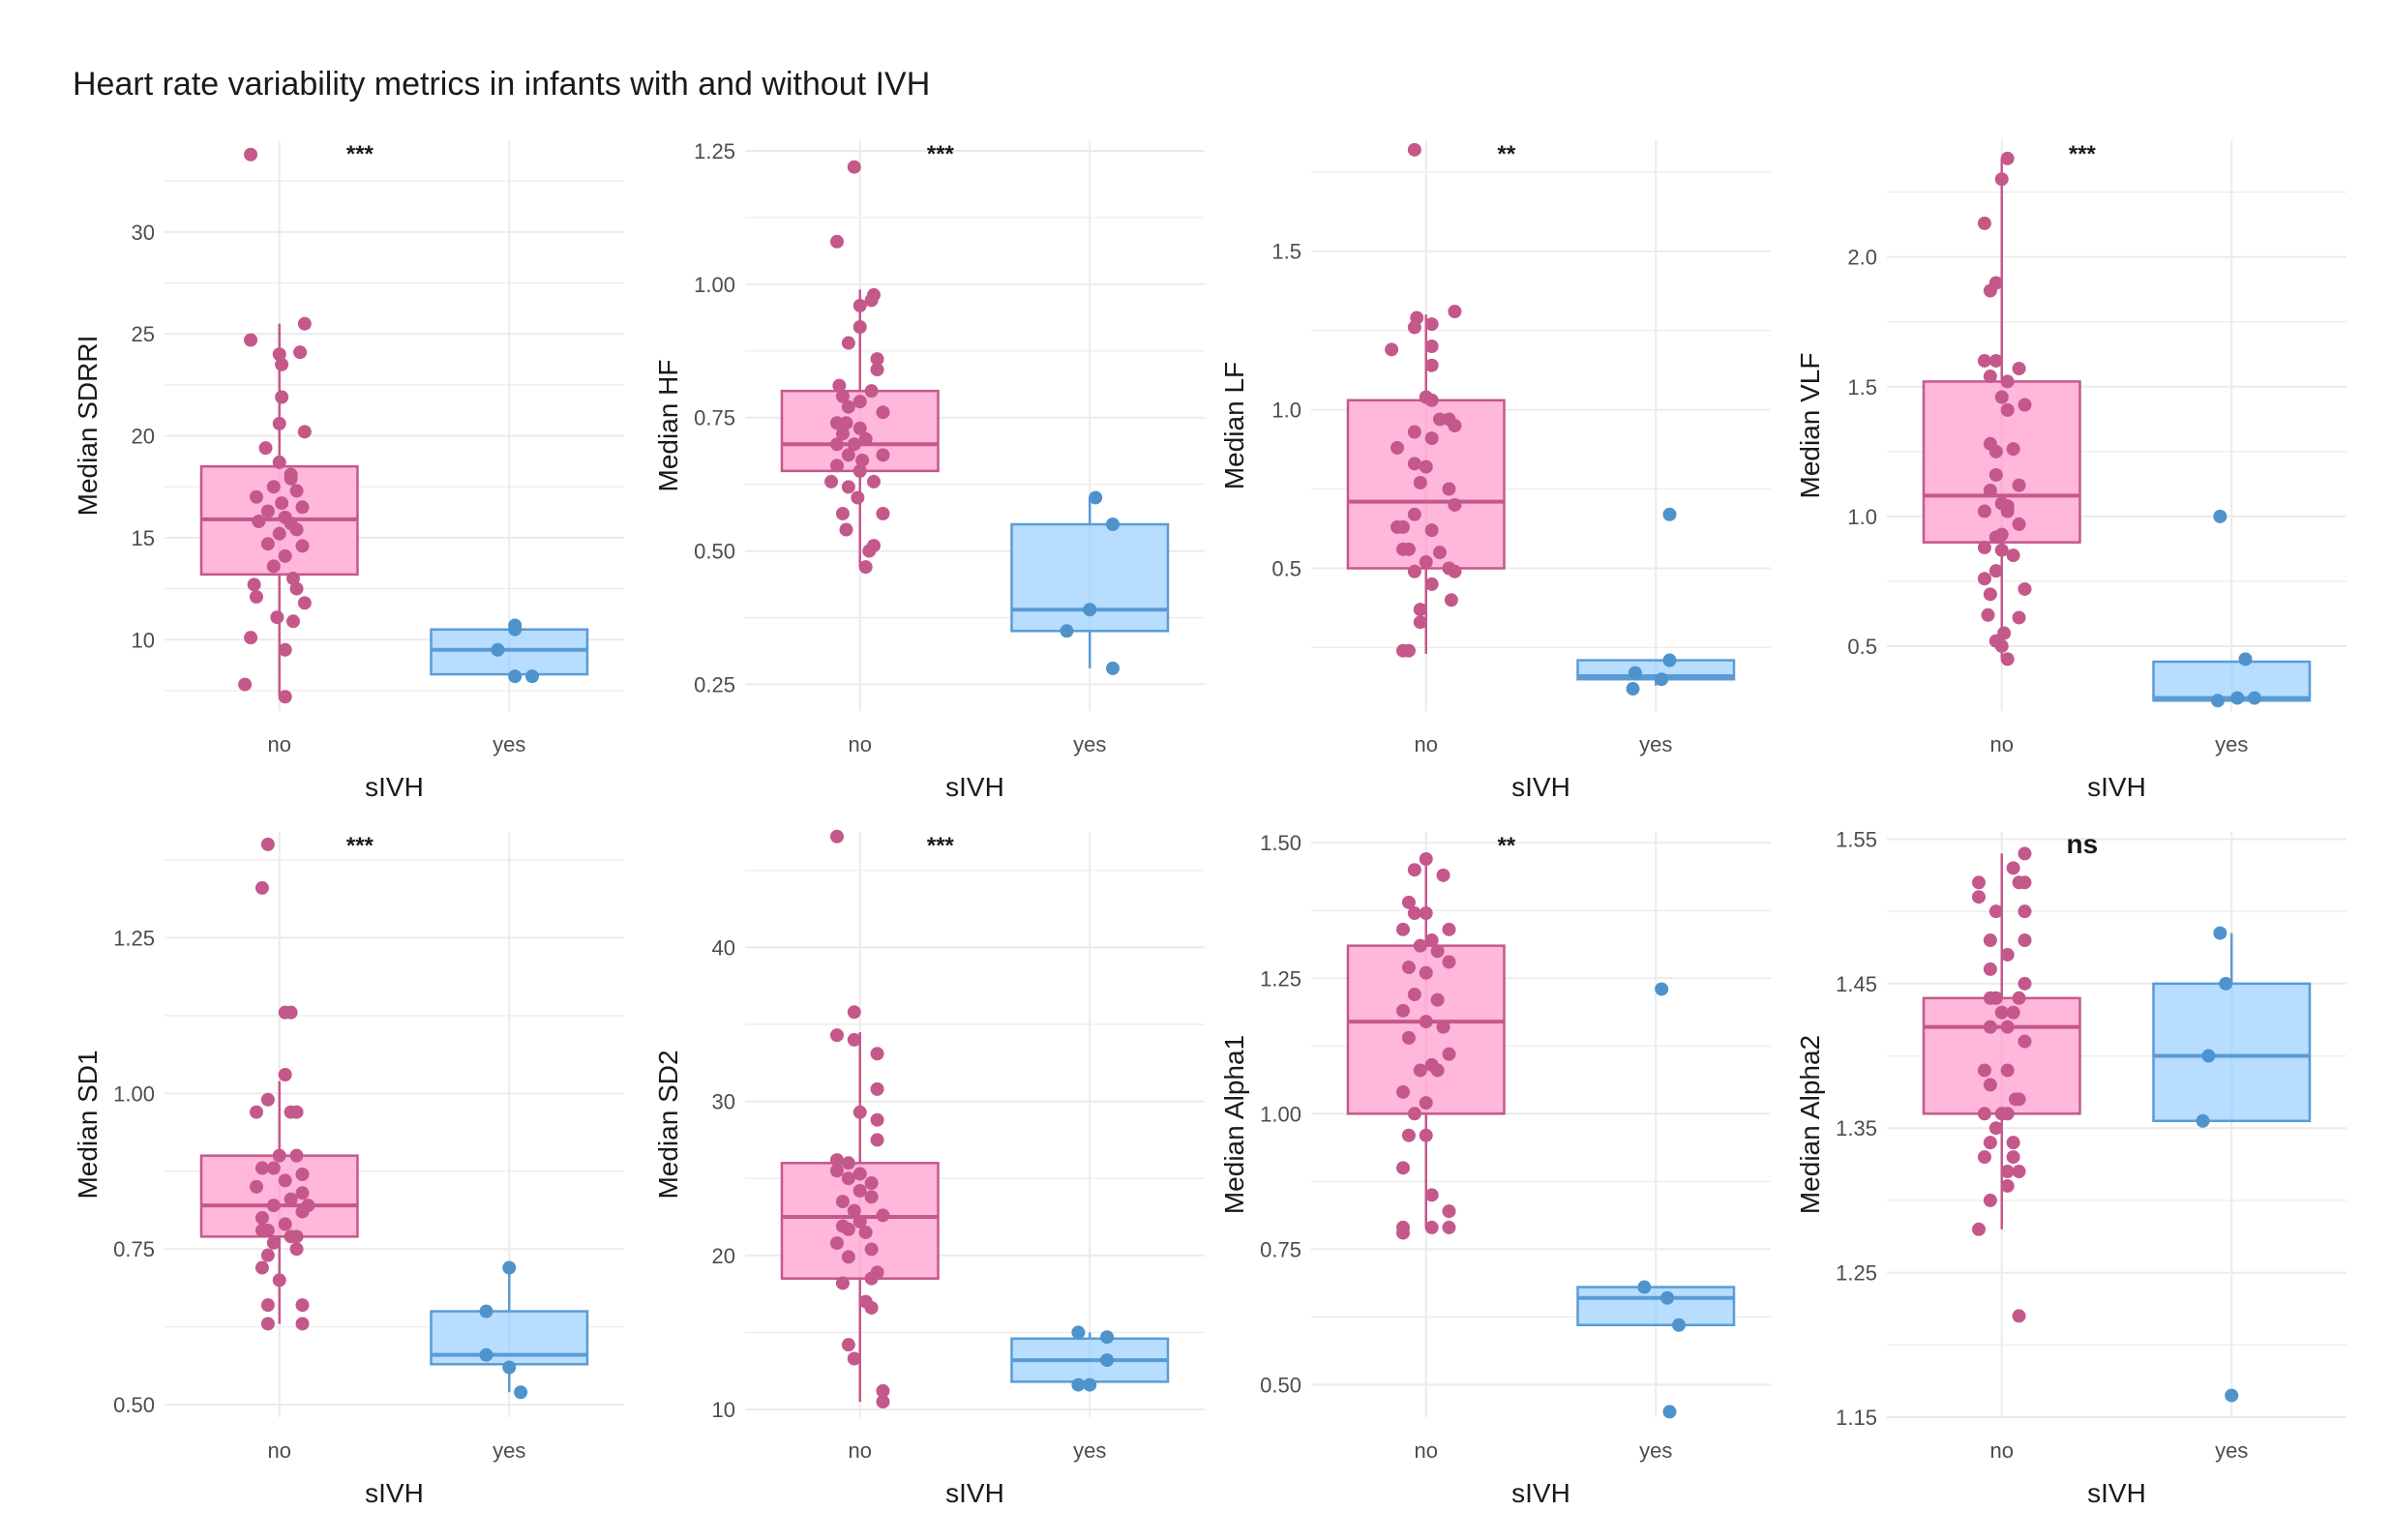  I want to click on significance-label: **, so click(1507, 154).